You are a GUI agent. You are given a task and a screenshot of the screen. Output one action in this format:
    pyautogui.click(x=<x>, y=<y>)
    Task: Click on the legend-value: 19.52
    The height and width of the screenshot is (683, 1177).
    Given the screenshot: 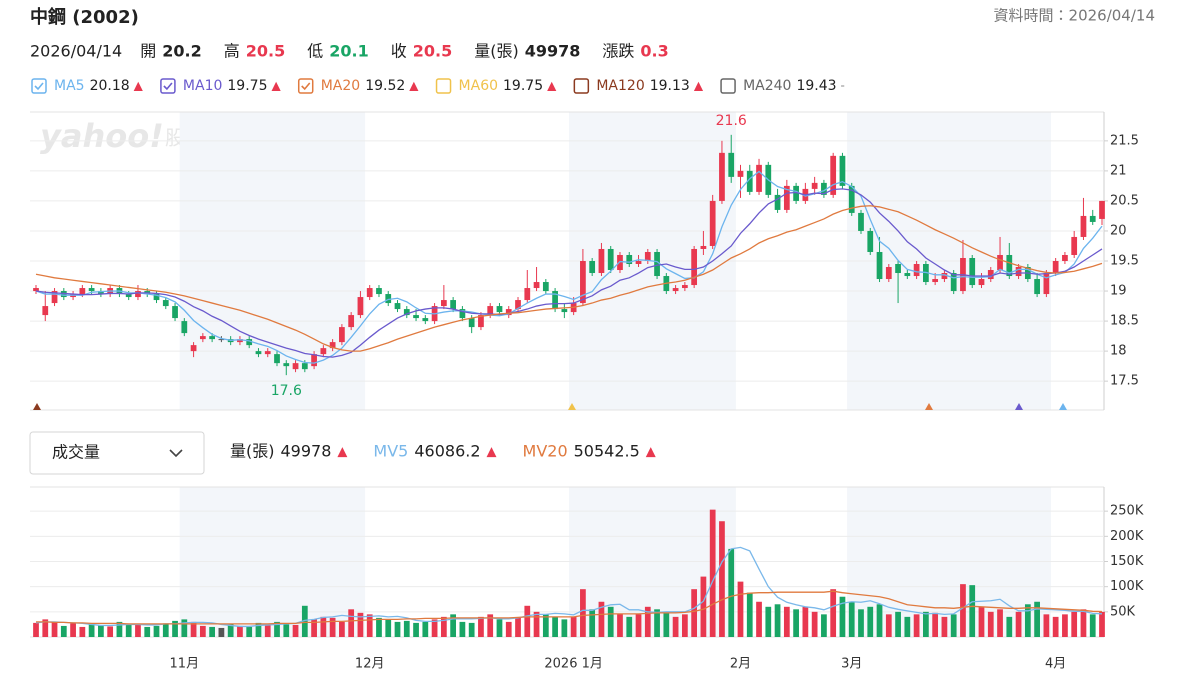 What is the action you would take?
    pyautogui.click(x=385, y=86)
    